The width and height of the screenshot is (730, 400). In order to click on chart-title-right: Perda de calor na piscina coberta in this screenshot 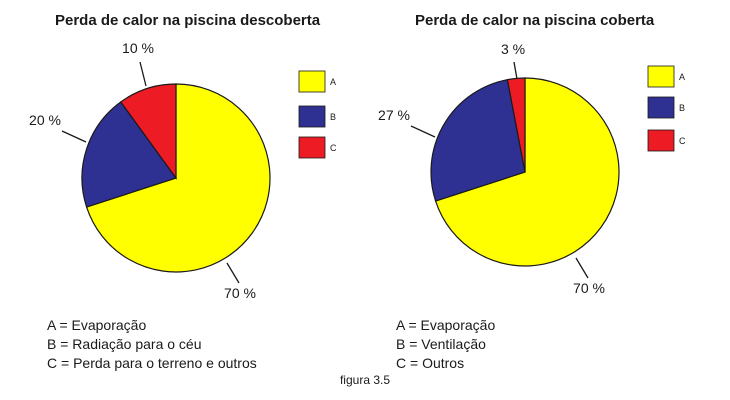, I will do `click(535, 20)`.